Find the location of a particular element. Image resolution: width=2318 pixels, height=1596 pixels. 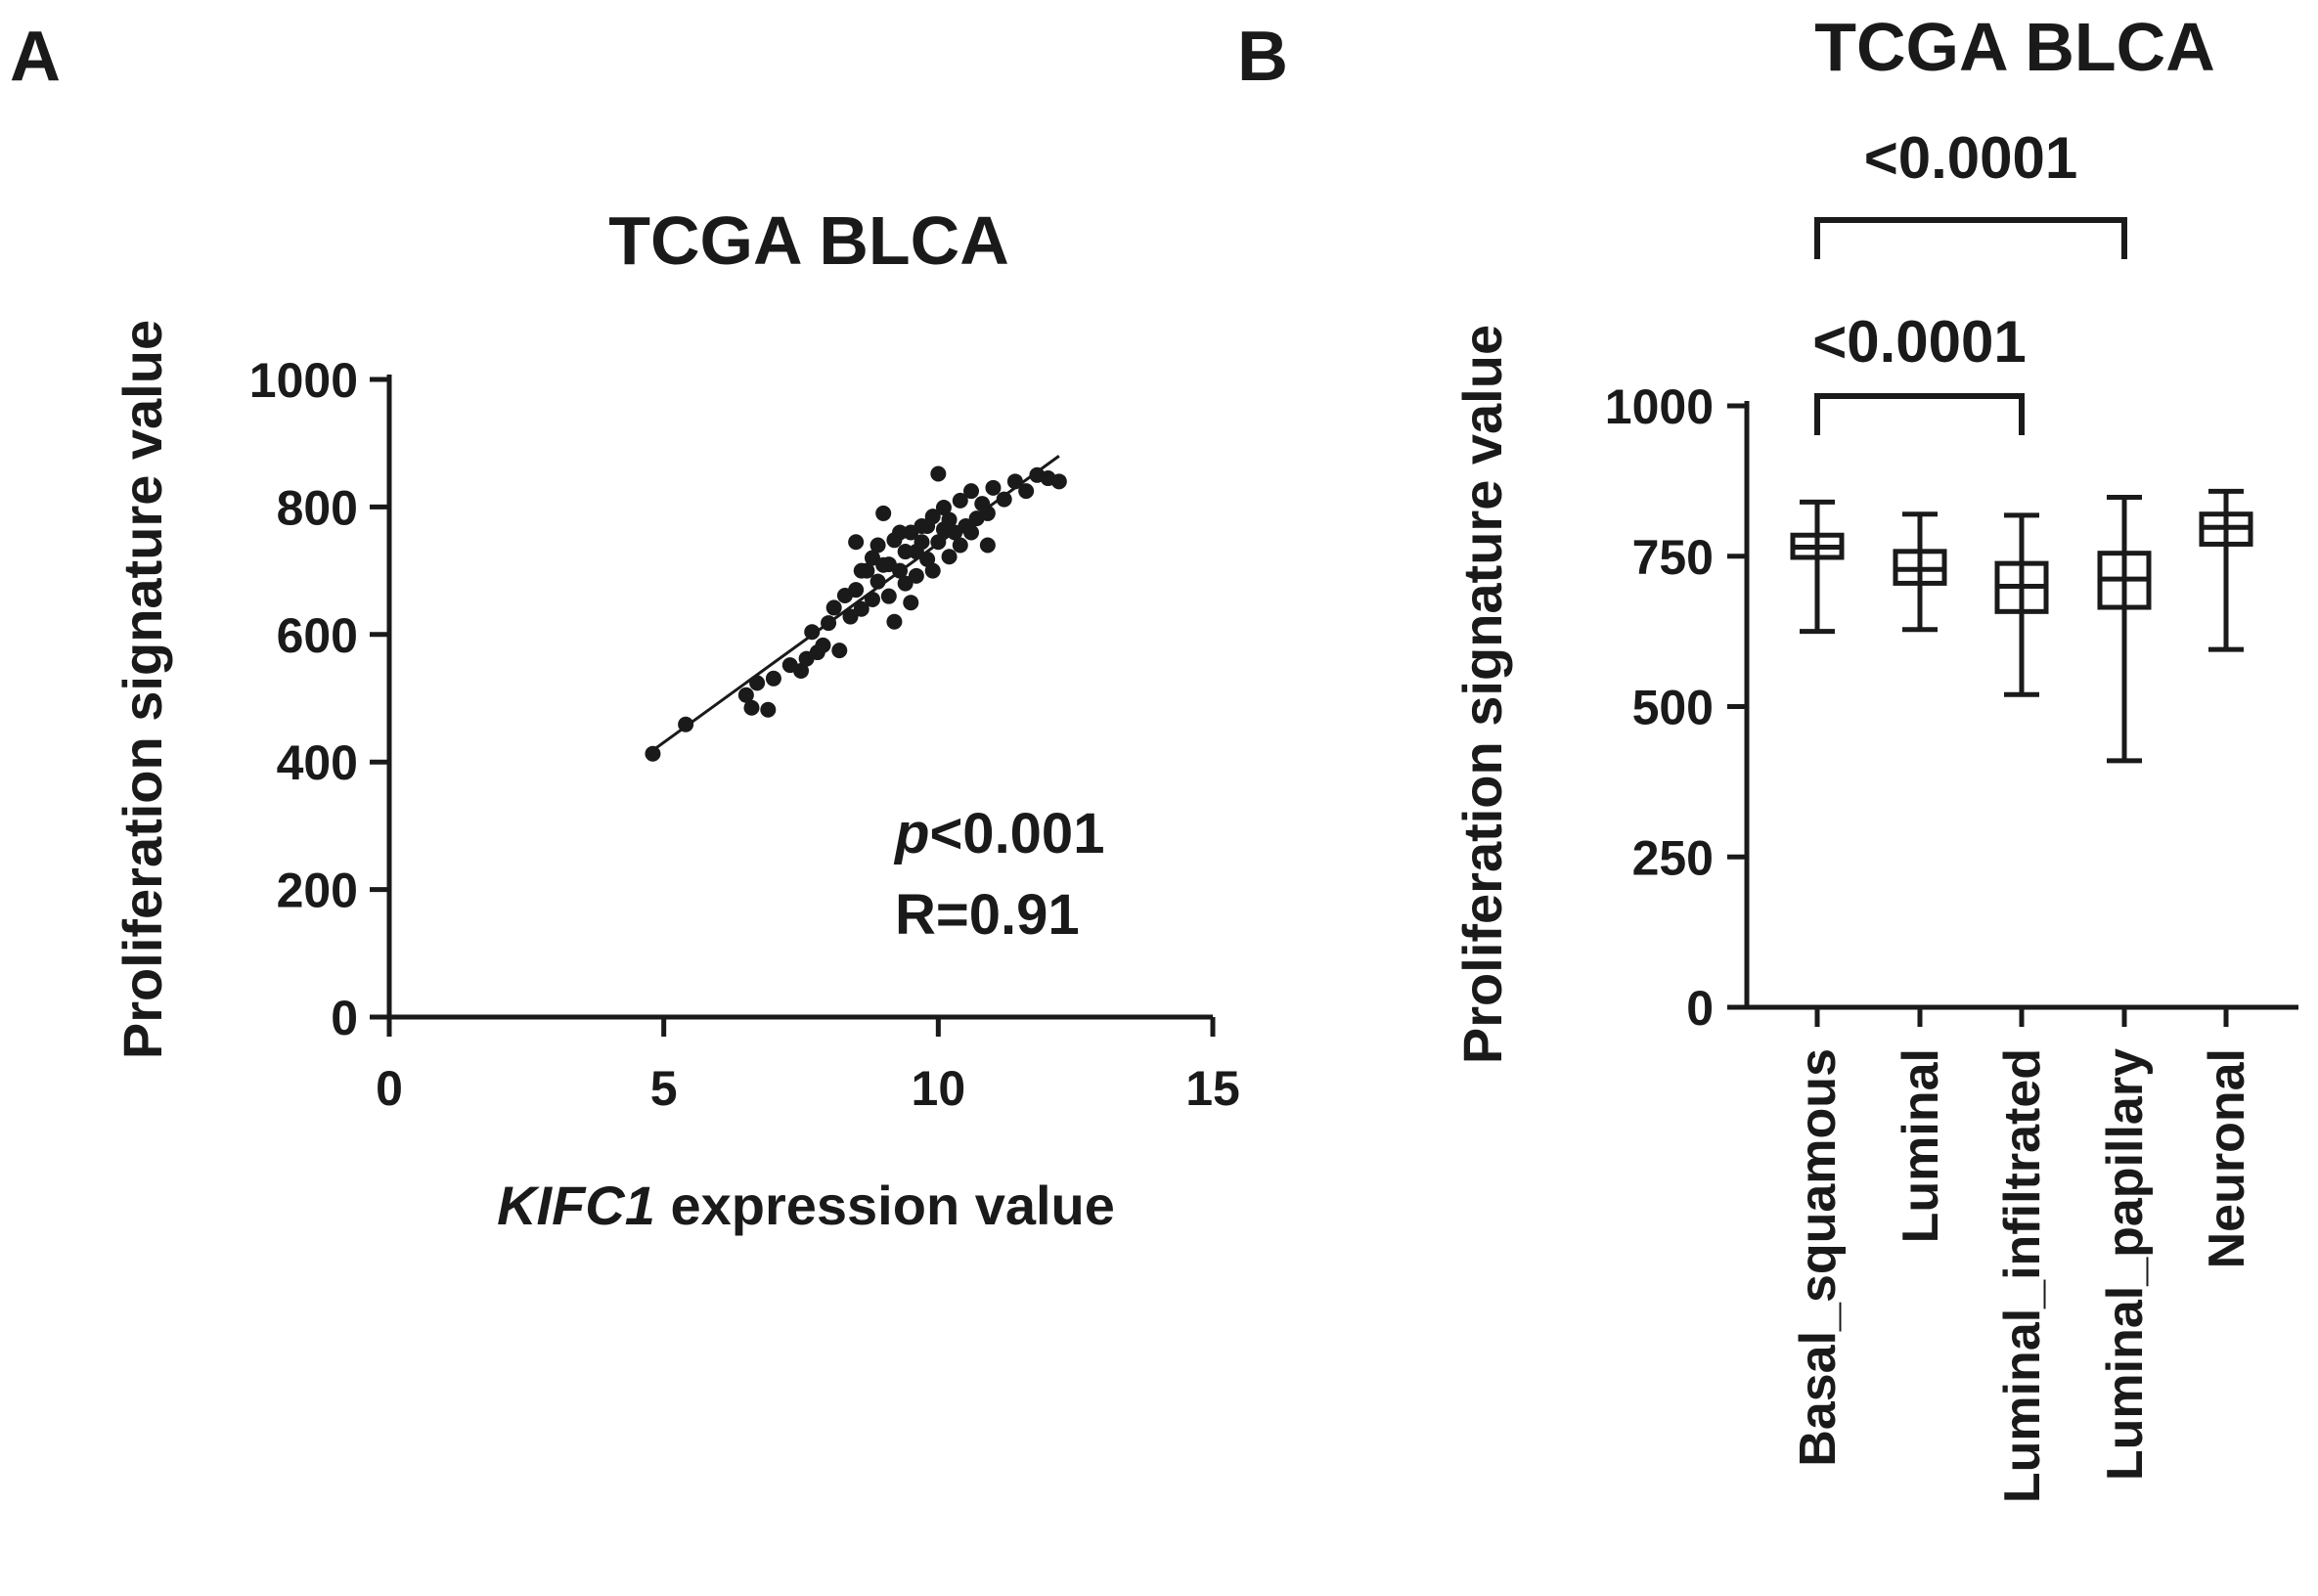

box-neuronal is located at coordinates (2226, 570).